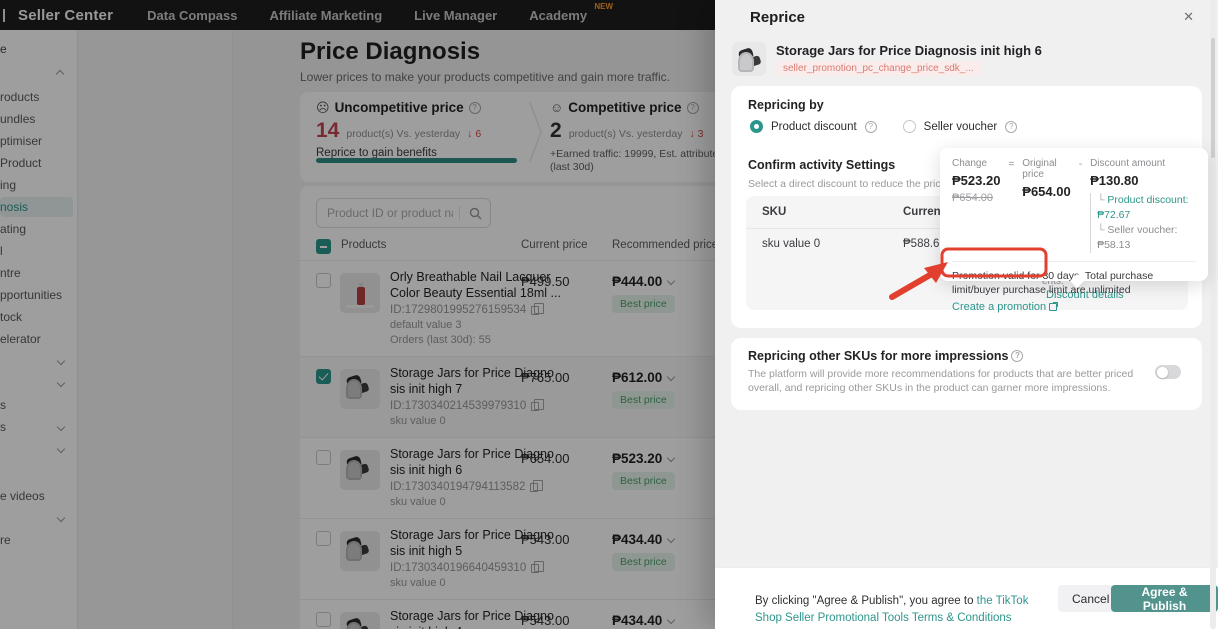  Describe the element at coordinates (1164, 599) in the screenshot. I see `agree-publish-button: Agree & Publish` at that location.